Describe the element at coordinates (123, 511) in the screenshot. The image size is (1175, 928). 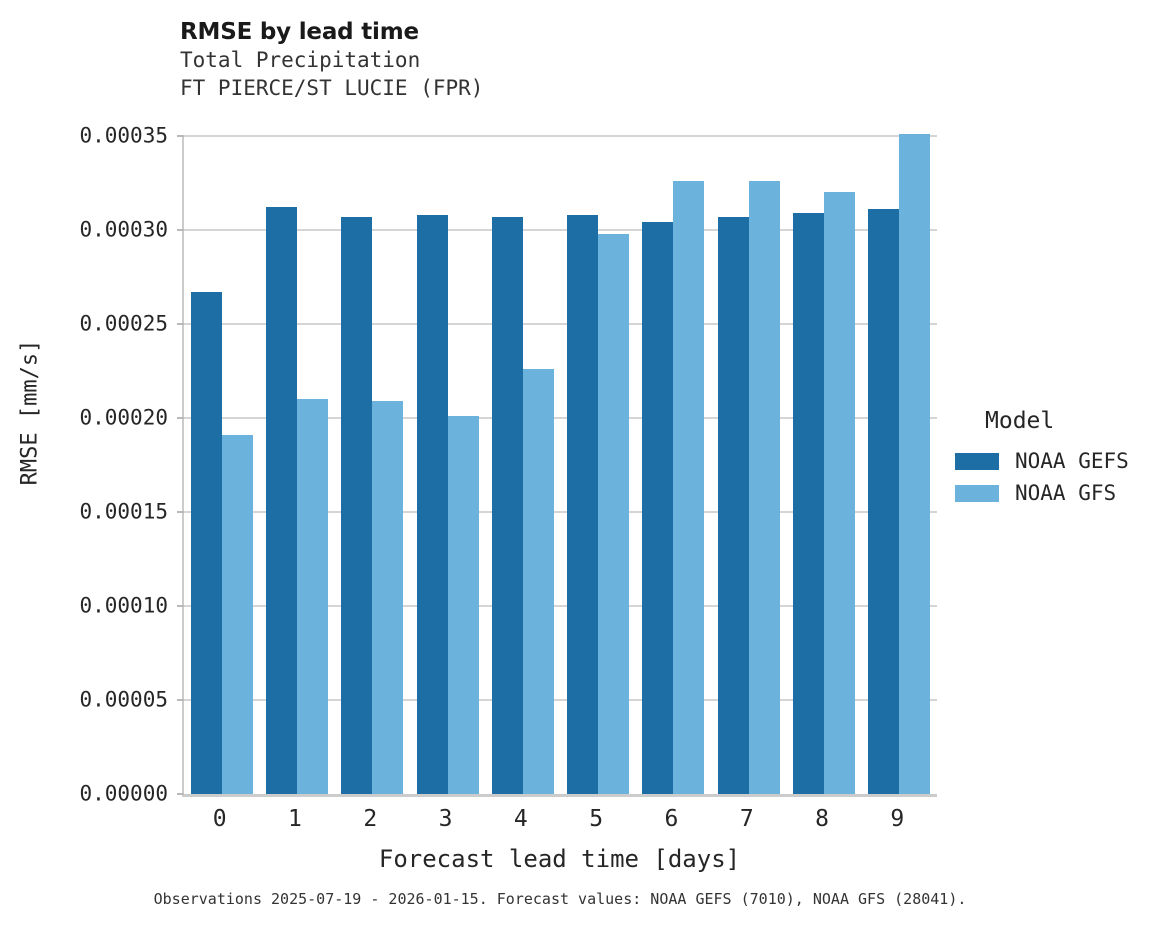
I see `y-axis-tick-label: 0.00015` at that location.